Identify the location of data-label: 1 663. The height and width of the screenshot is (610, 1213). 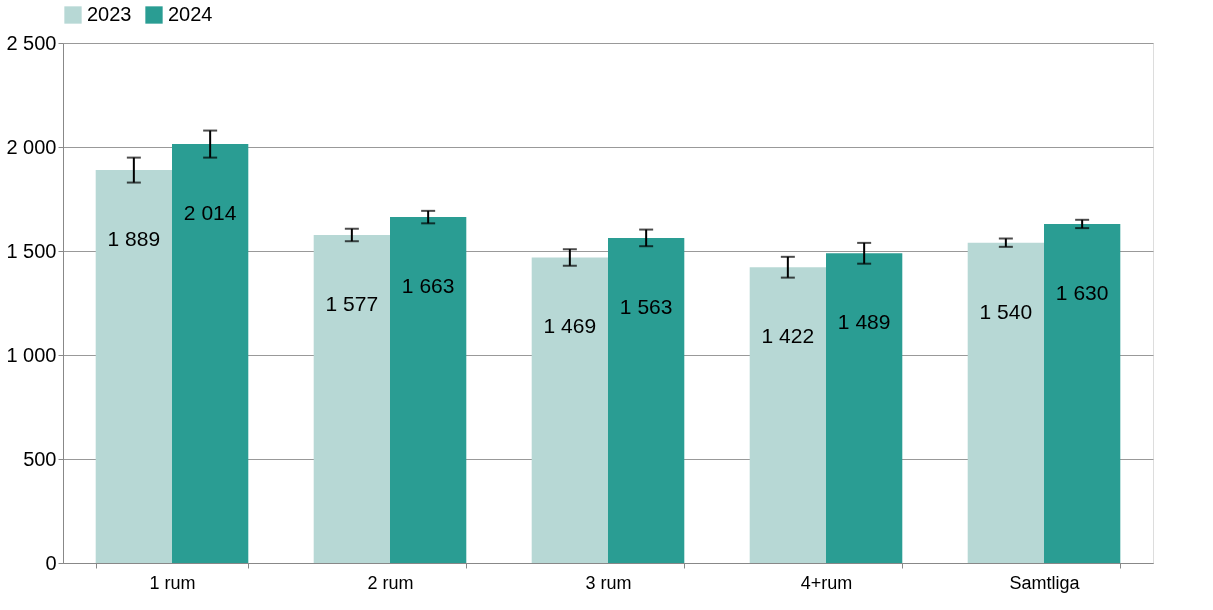
(428, 286).